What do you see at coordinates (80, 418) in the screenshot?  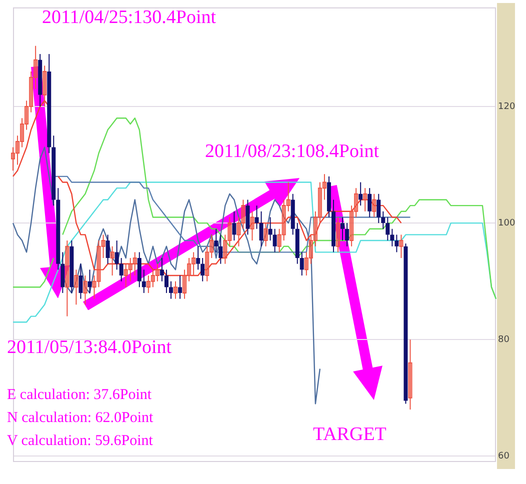 I see `annotation: N calculation: 62.0Point` at bounding box center [80, 418].